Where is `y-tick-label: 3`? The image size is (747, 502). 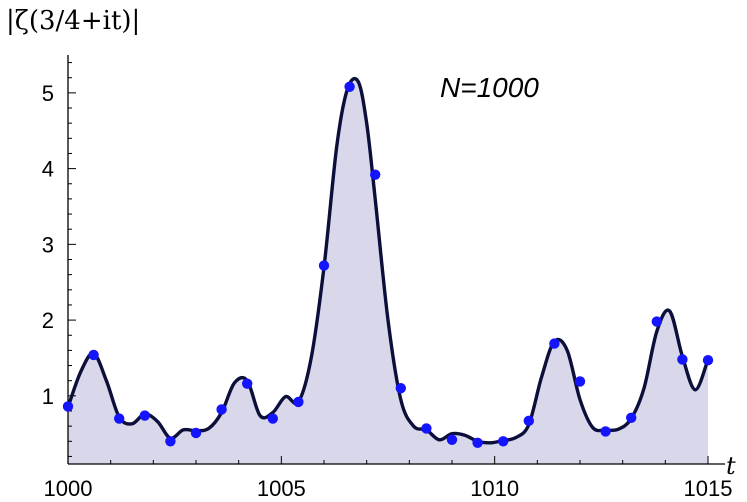
y-tick-label: 3 is located at coordinates (48, 244).